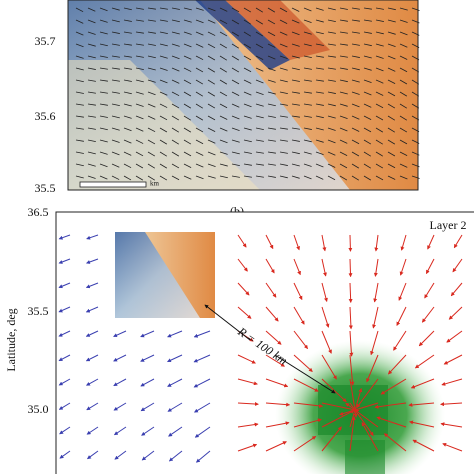 The height and width of the screenshot is (474, 474). What do you see at coordinates (277, 30) in the screenshot?
I see `front-red` at bounding box center [277, 30].